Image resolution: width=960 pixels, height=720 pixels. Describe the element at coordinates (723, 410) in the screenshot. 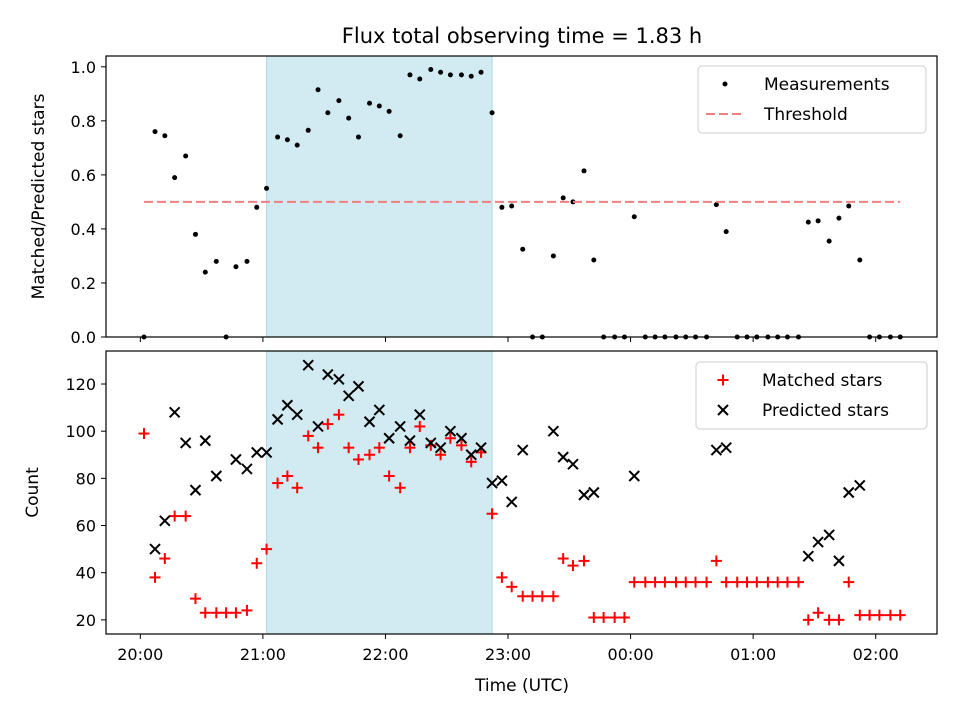

I see `legend-marker` at that location.